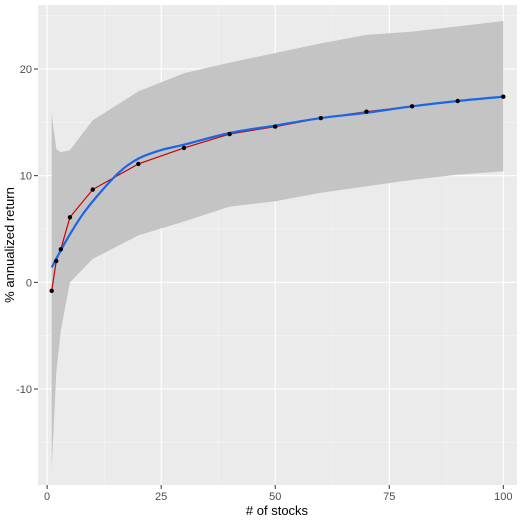 This screenshot has height=522, width=522. Describe the element at coordinates (9, 245) in the screenshot. I see `y-axis-title: % annualized return` at that location.